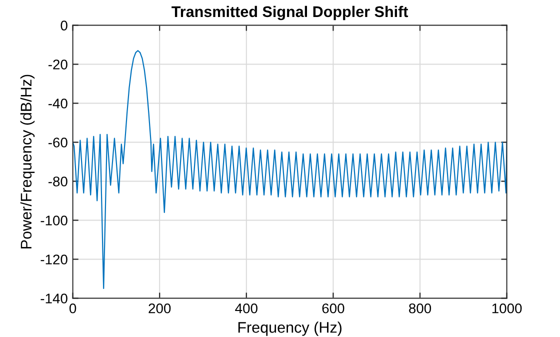 Image resolution: width=560 pixels, height=337 pixels. What do you see at coordinates (58, 65) in the screenshot?
I see `y-tick-label: -20` at bounding box center [58, 65].